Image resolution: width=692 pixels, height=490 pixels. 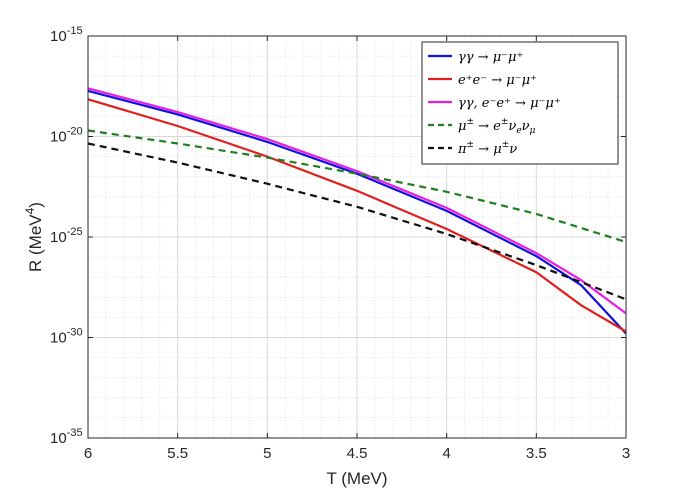 I want to click on y-tick-label: 10-15, so click(x=66, y=35).